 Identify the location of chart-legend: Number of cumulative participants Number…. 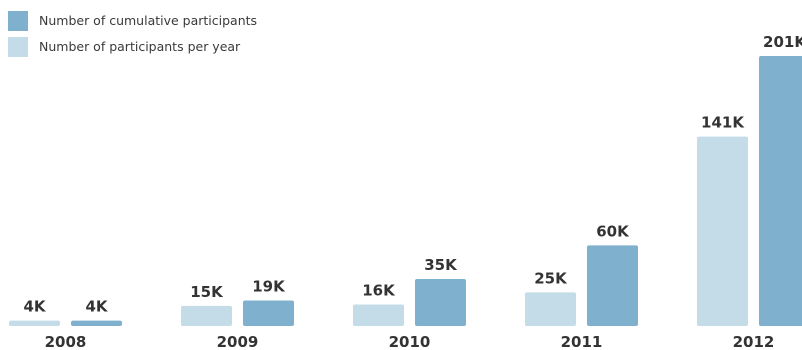
(132, 34).